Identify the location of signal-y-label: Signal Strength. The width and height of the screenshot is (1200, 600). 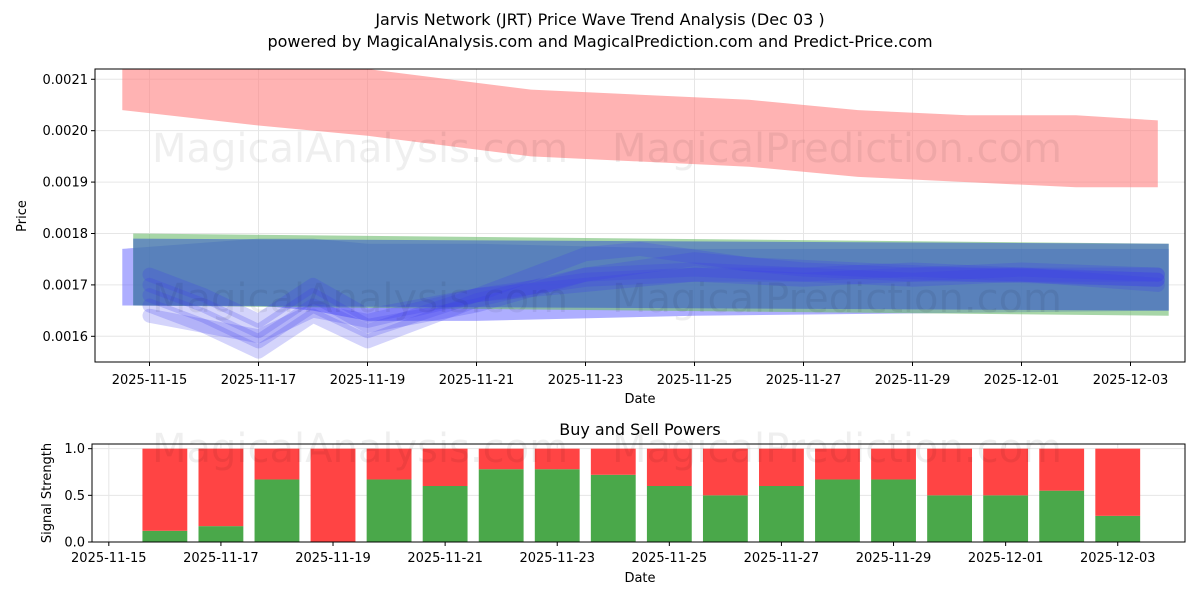
(47, 493).